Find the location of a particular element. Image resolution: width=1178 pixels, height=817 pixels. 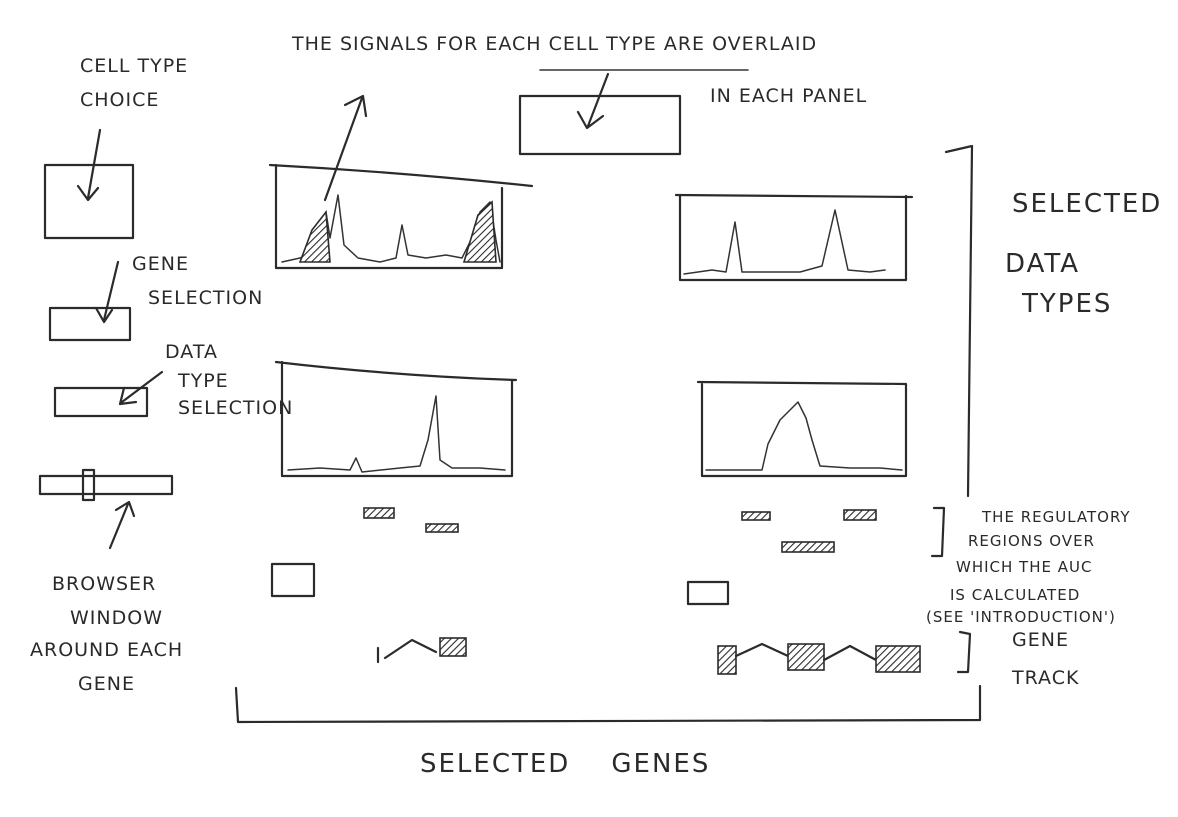

signal-panel-mid-right is located at coordinates (802, 429).